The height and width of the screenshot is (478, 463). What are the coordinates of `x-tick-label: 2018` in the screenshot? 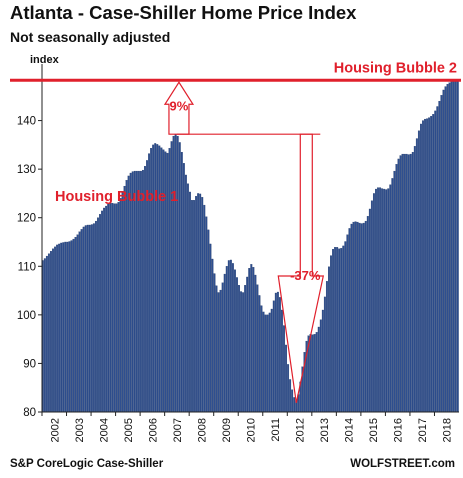 It's located at (448, 430).